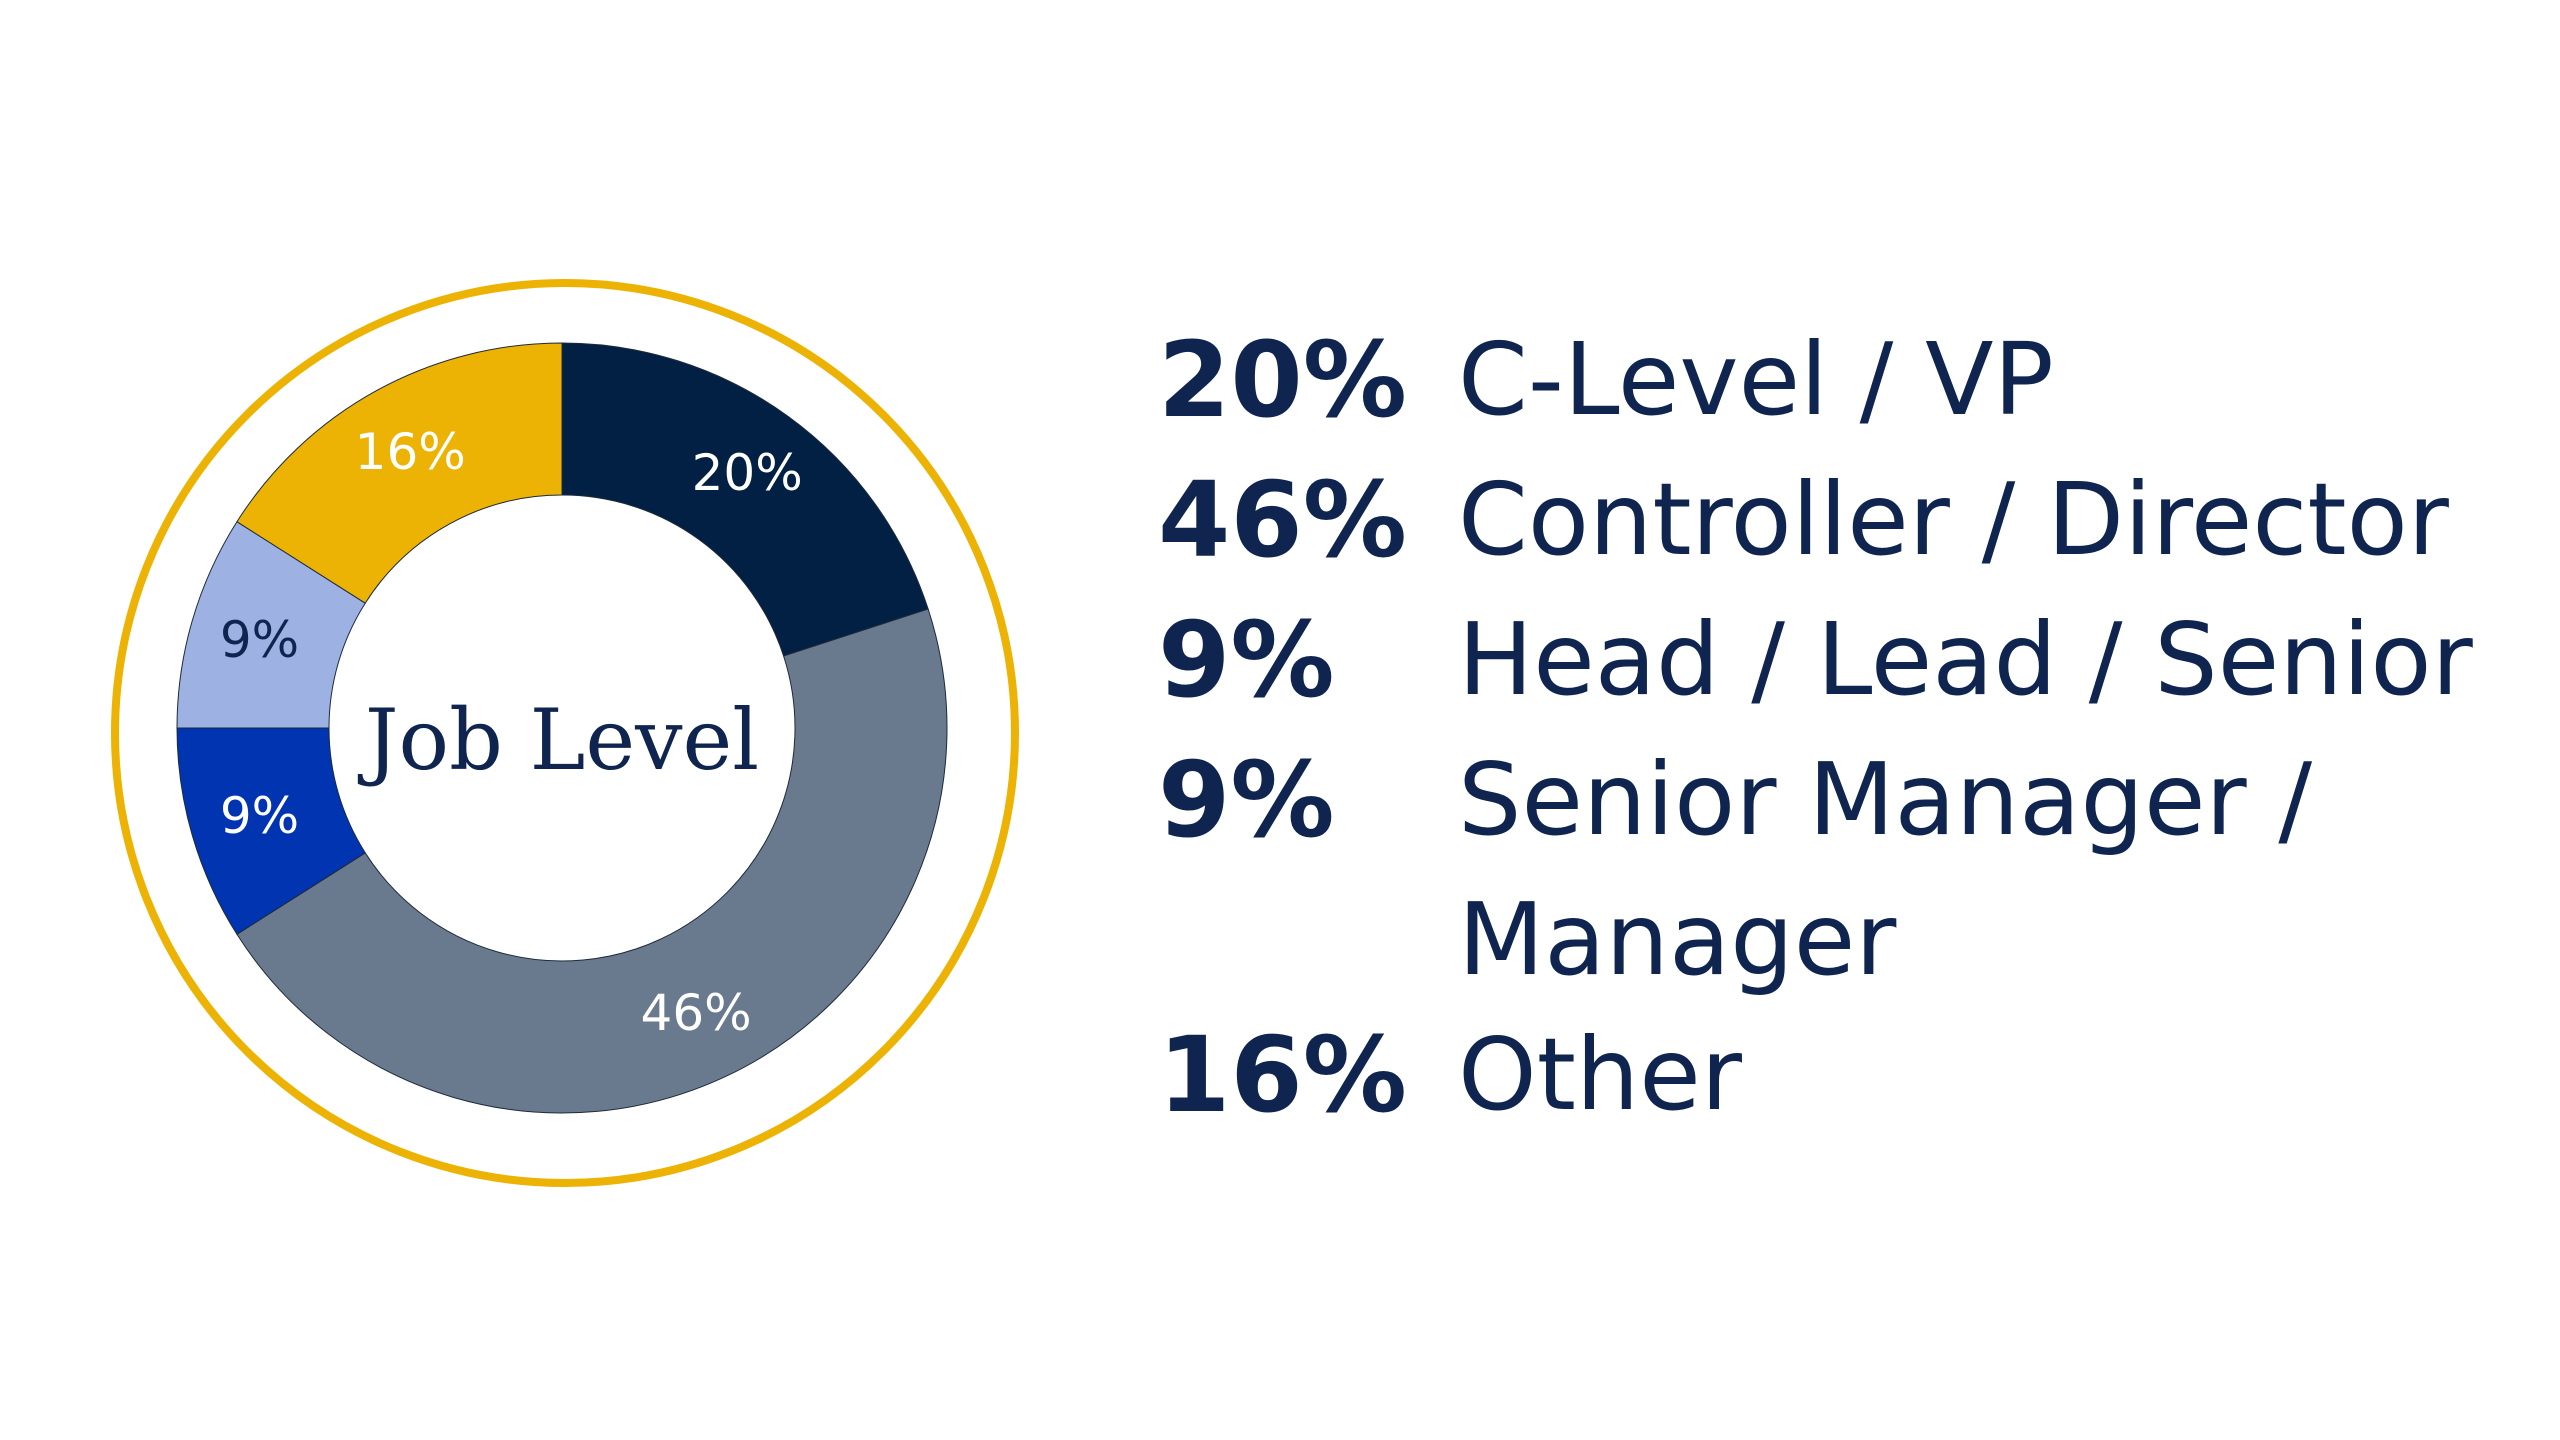 Image resolution: width=2560 pixels, height=1440 pixels. What do you see at coordinates (1953, 519) in the screenshot?
I see `legend-label: Controller / Director` at bounding box center [1953, 519].